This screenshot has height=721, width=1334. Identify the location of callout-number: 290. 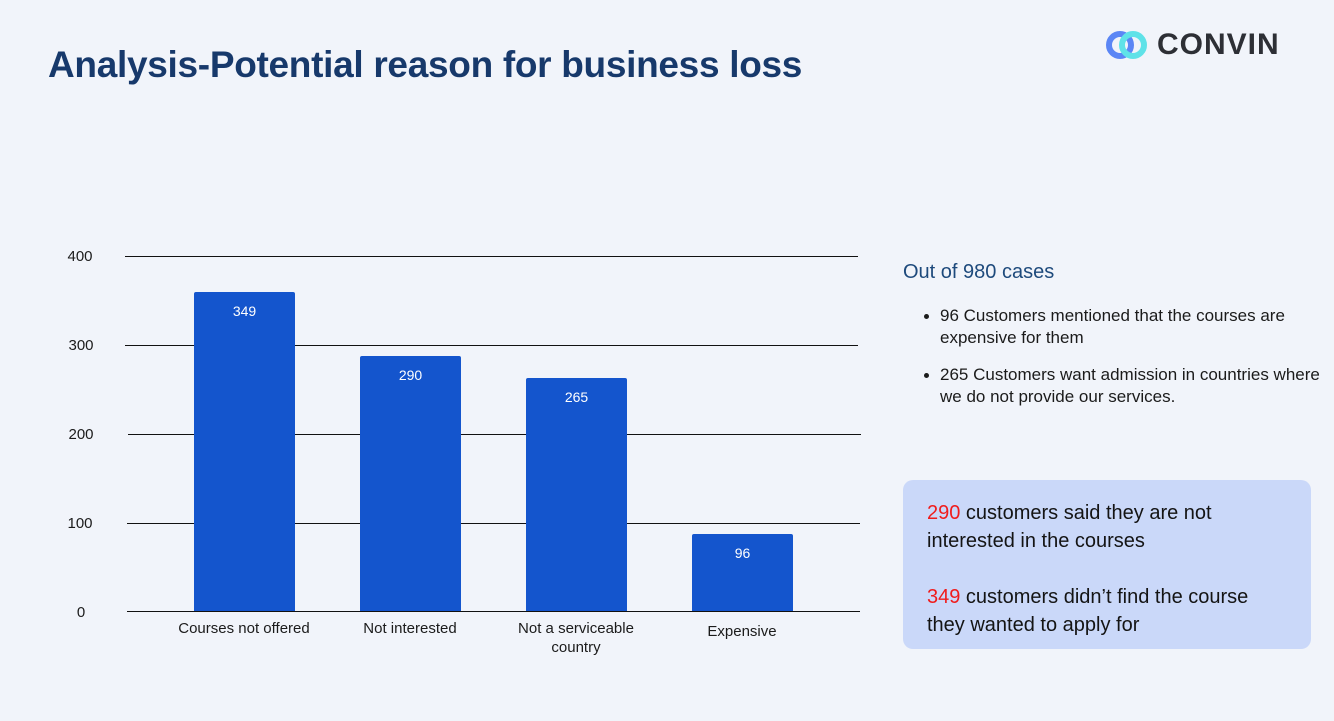
(944, 513).